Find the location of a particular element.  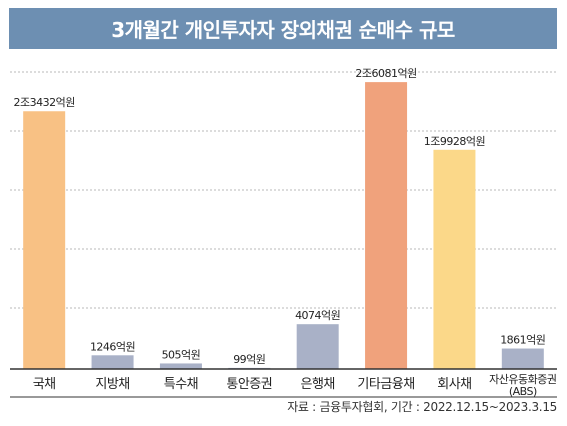

source-note: 자료 : 금융투자협회, 기간 : 2022.12.15~2023.3.15 is located at coordinates (422, 407).